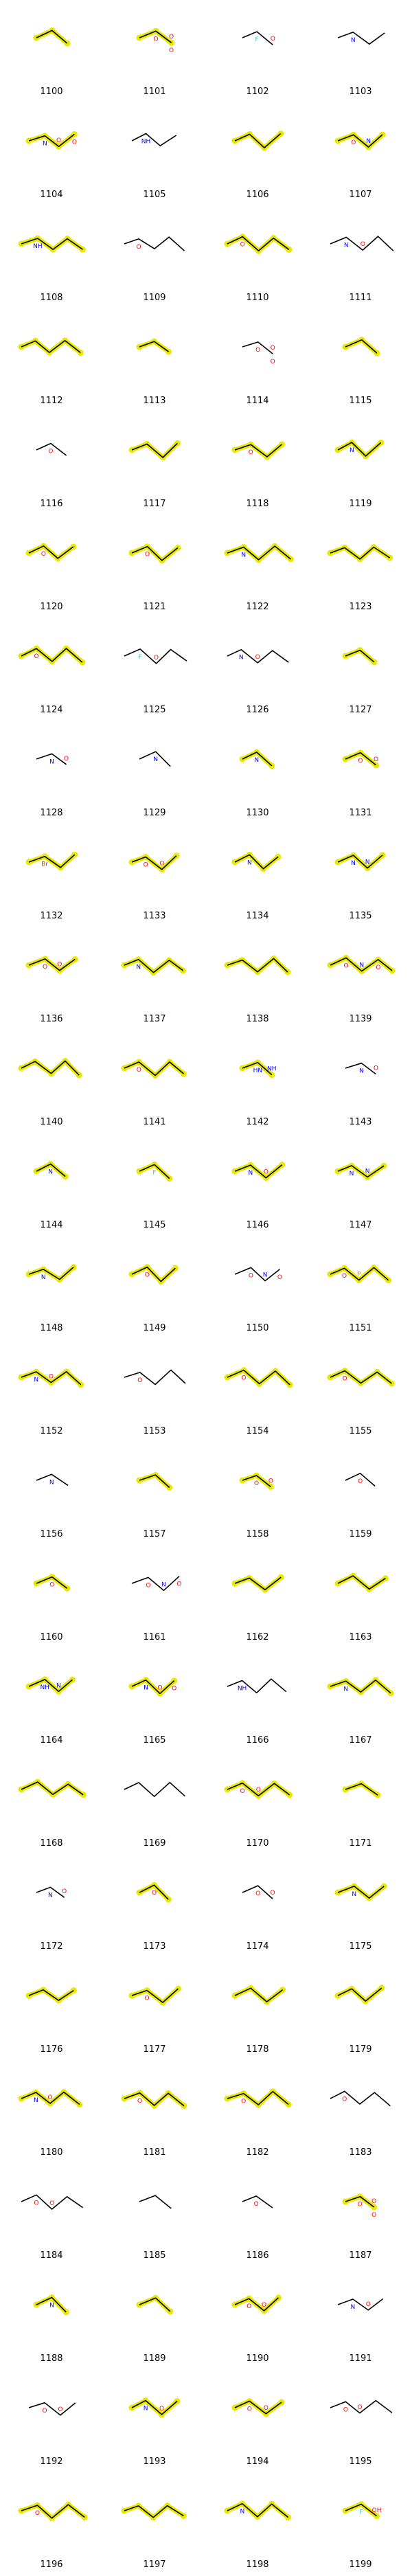 This screenshot has width=412, height=2576. What do you see at coordinates (390, 557) in the screenshot?
I see `highlight-atom` at bounding box center [390, 557].